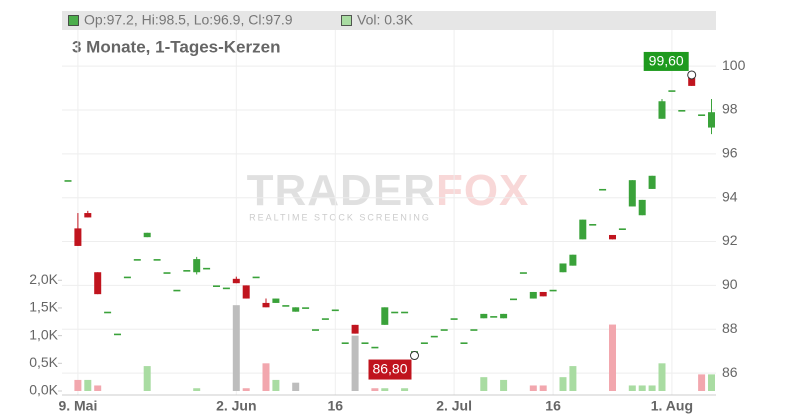 This screenshot has height=420, width=800. What do you see at coordinates (454, 406) in the screenshot?
I see `x-tick-label: 2. Jul` at bounding box center [454, 406].